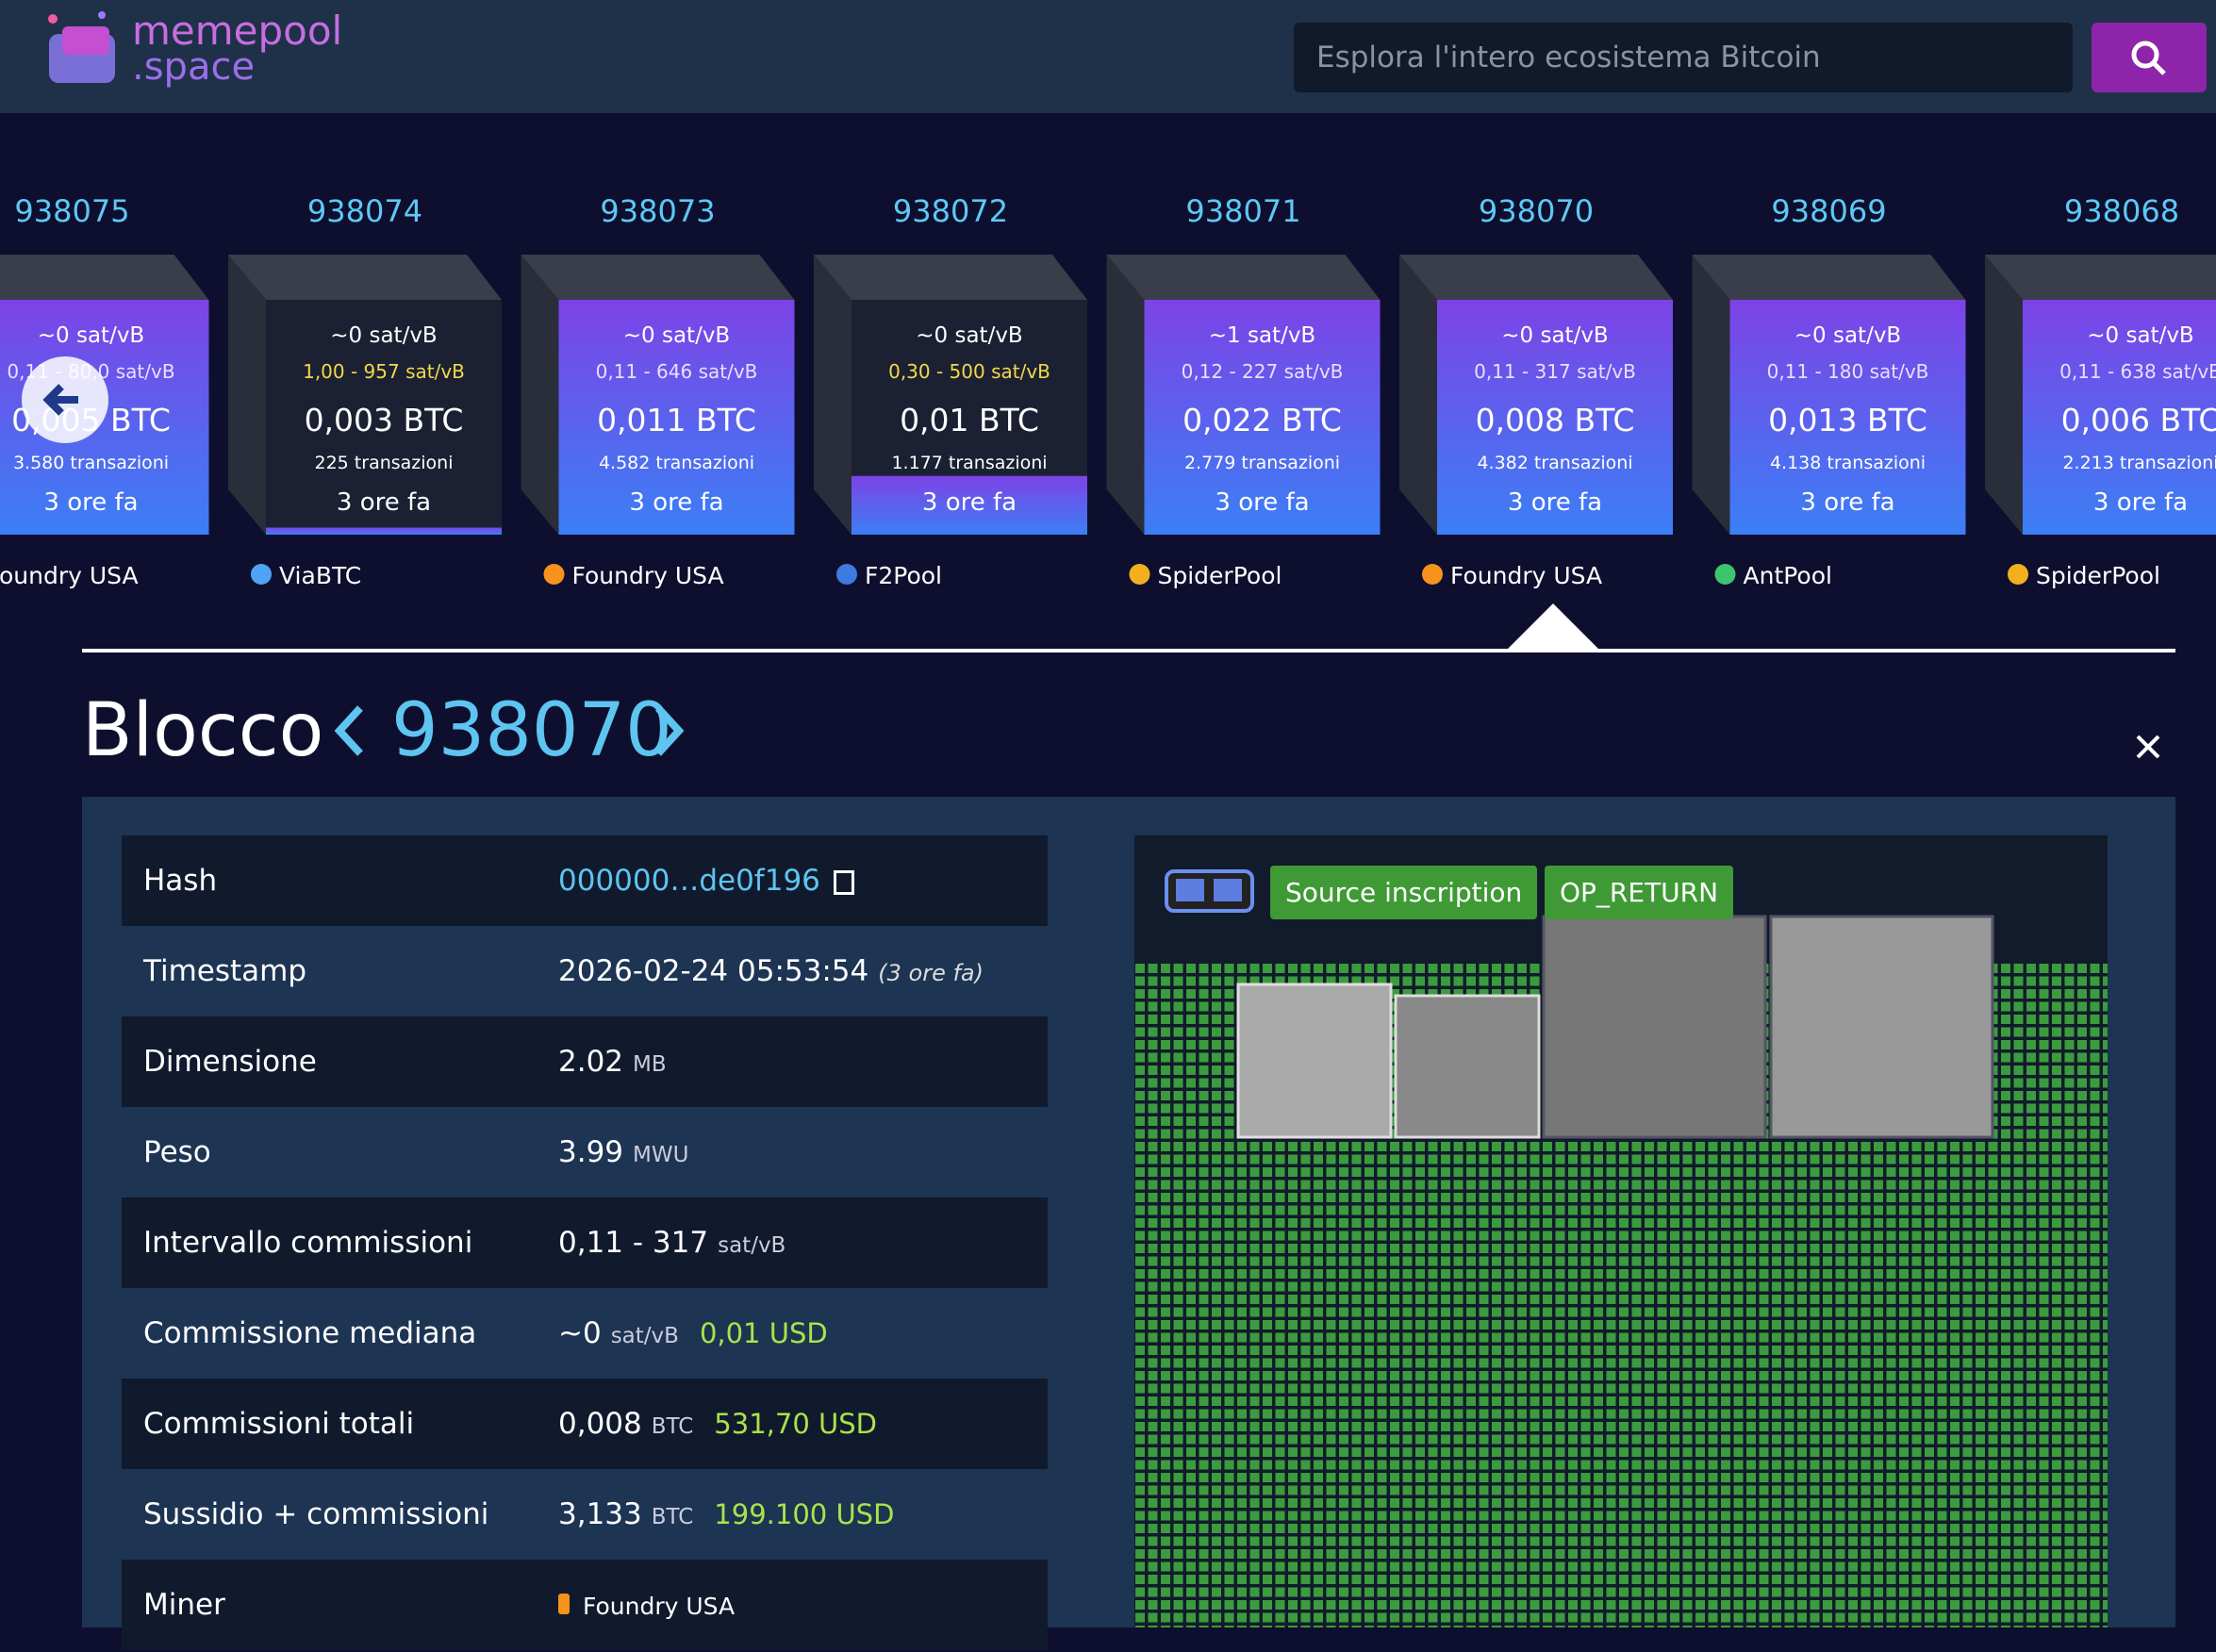 The width and height of the screenshot is (2216, 1652). I want to click on detail-row: Commissioni totali 0,008 BTC 531,70 USD, so click(585, 1424).